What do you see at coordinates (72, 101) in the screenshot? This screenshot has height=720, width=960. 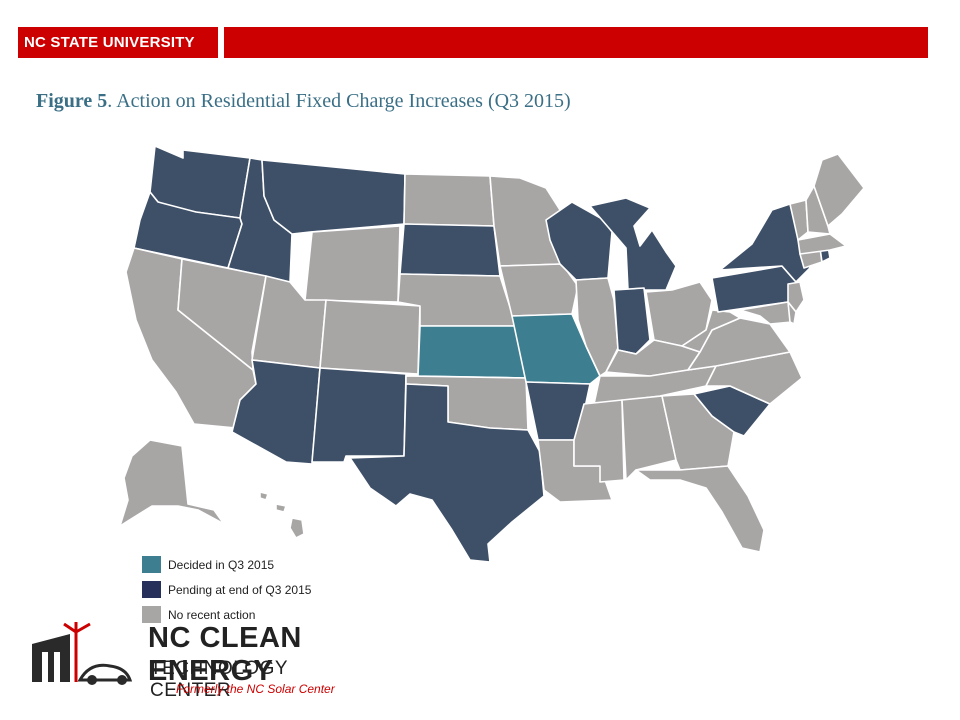 I see `figure-number: Figure 5` at bounding box center [72, 101].